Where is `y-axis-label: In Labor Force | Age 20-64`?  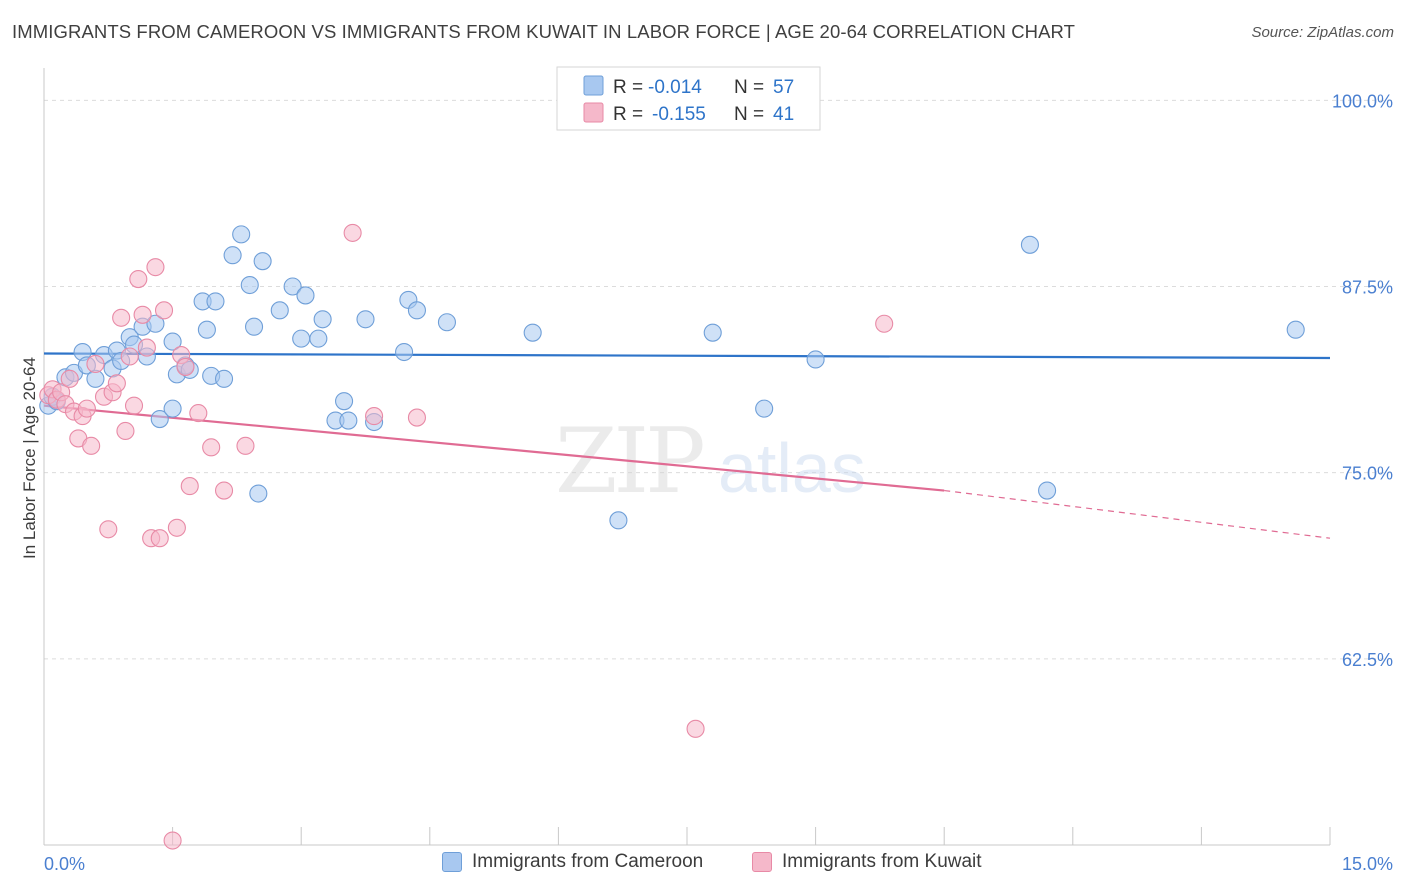
y-axis-label: In Labor Force | Age 20-64 is located at coordinates (29, 458).